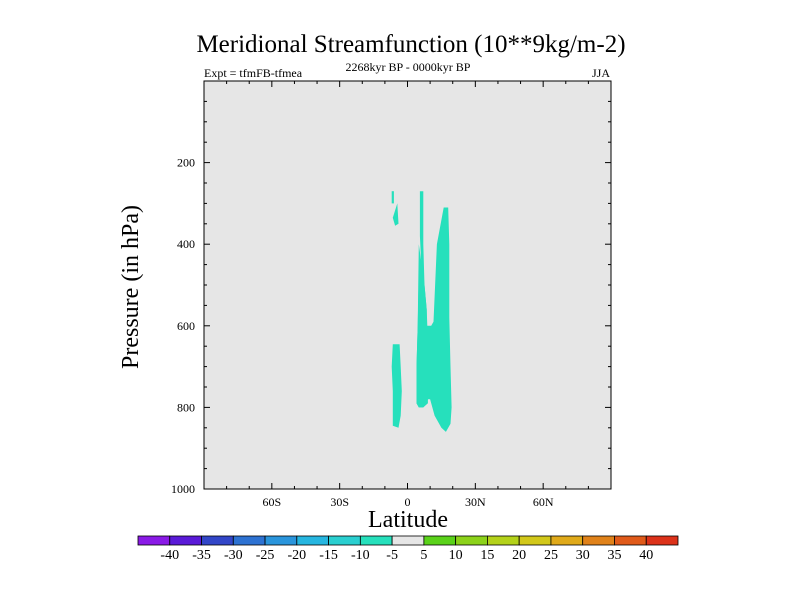 This screenshot has width=800, height=605. Describe the element at coordinates (396, 386) in the screenshot. I see `region-sh-lower` at that location.